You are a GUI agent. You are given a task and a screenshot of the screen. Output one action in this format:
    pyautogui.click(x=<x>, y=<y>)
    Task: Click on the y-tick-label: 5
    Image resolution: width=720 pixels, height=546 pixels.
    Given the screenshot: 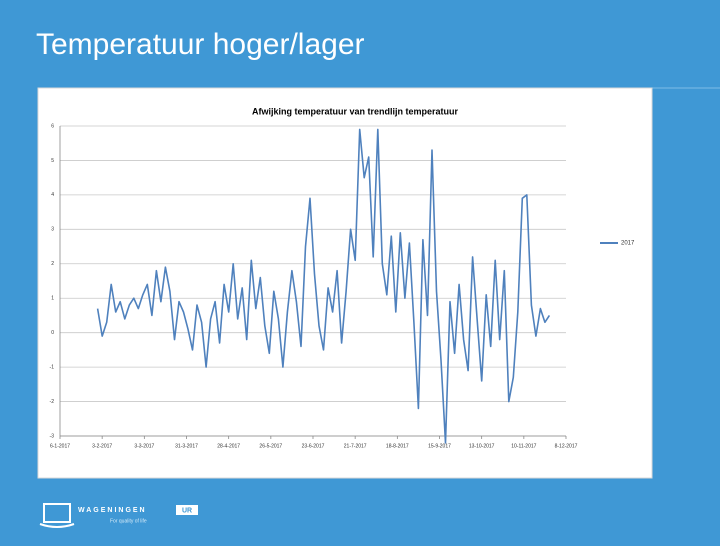 What is the action you would take?
    pyautogui.click(x=52, y=161)
    